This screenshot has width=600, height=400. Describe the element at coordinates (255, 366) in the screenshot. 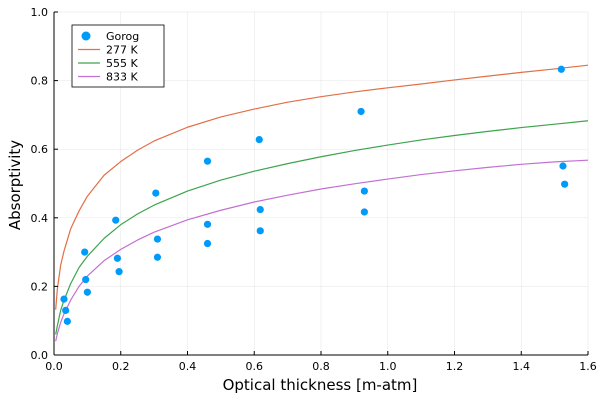

I see `x-tick-label: 0.6` at that location.